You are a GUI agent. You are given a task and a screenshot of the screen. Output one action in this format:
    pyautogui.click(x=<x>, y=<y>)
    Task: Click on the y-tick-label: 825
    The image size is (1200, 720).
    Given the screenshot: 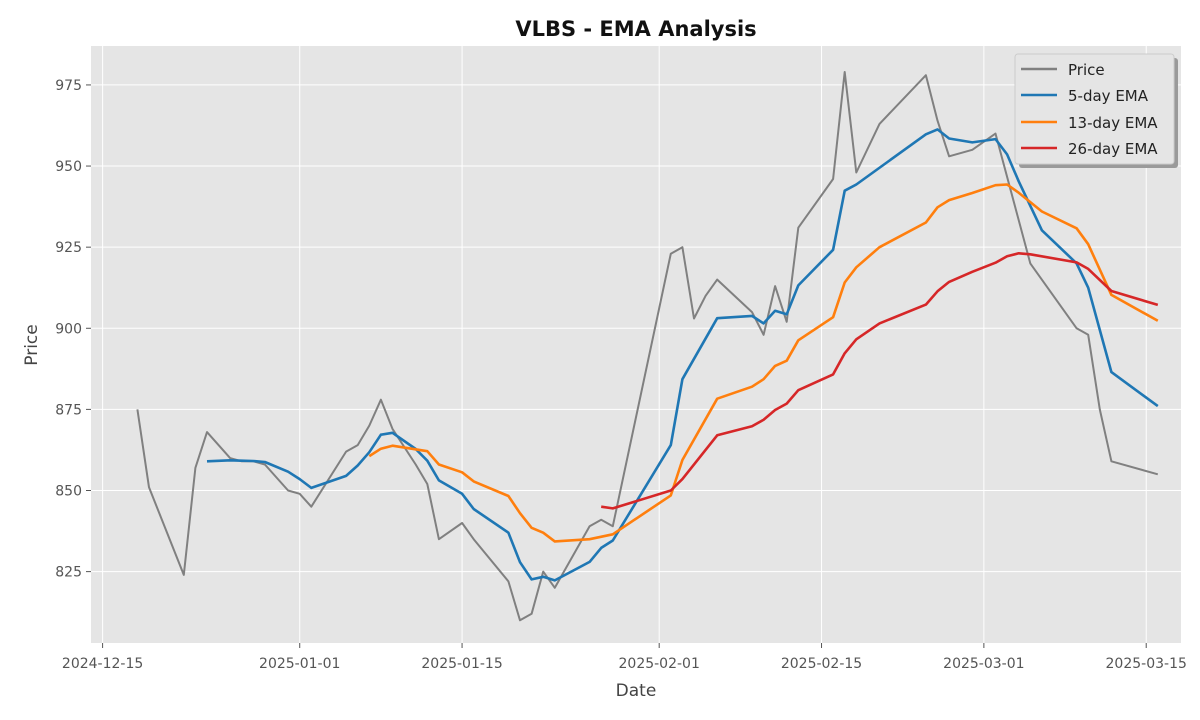 What is the action you would take?
    pyautogui.click(x=68, y=573)
    